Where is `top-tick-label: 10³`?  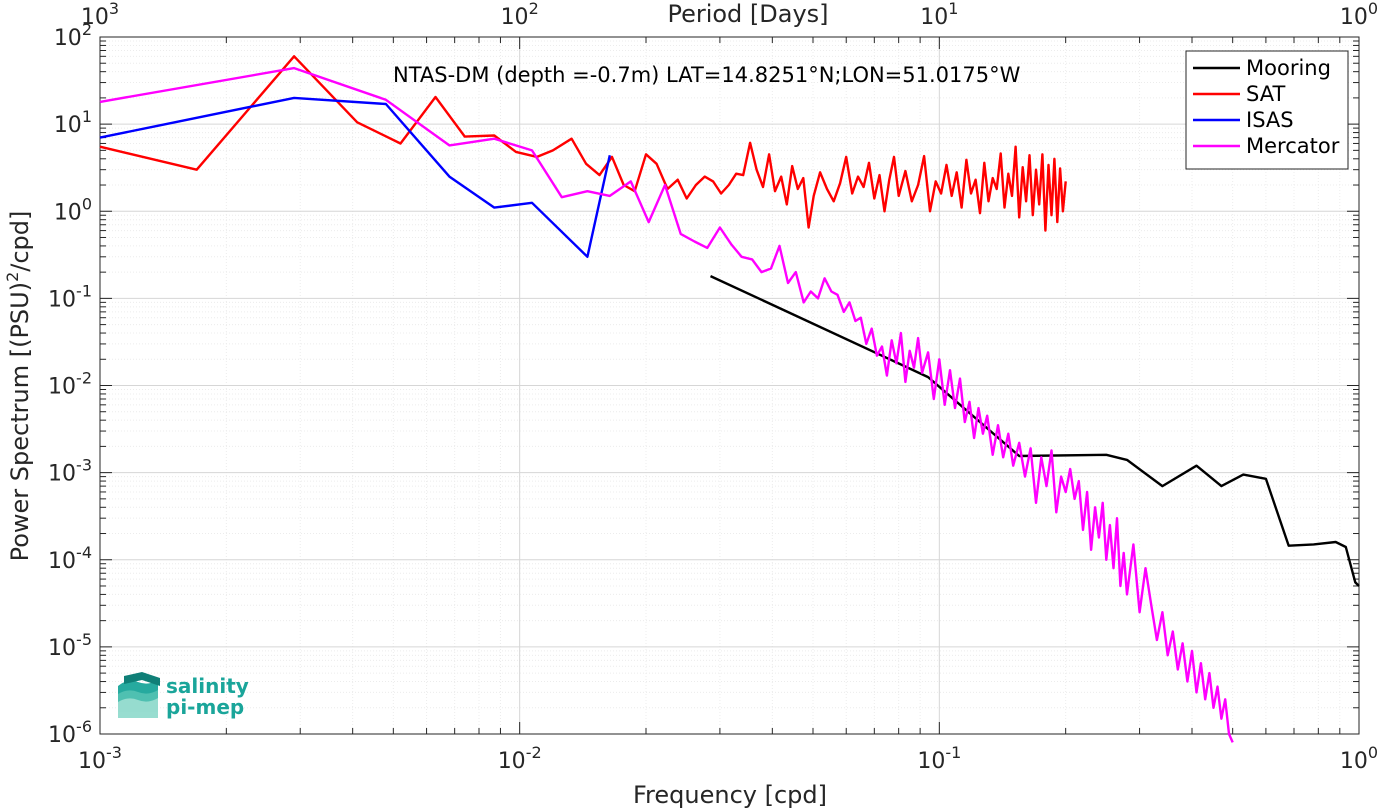 top-tick-label: 10³ is located at coordinates (100, 15).